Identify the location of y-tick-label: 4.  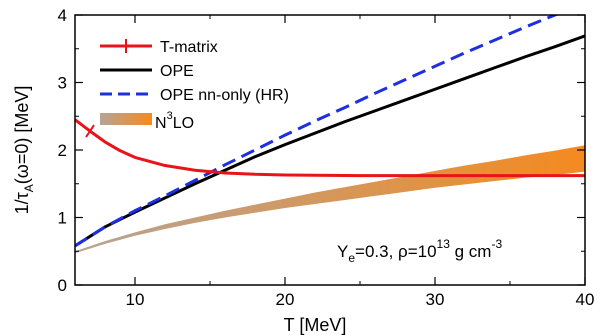
(62, 15).